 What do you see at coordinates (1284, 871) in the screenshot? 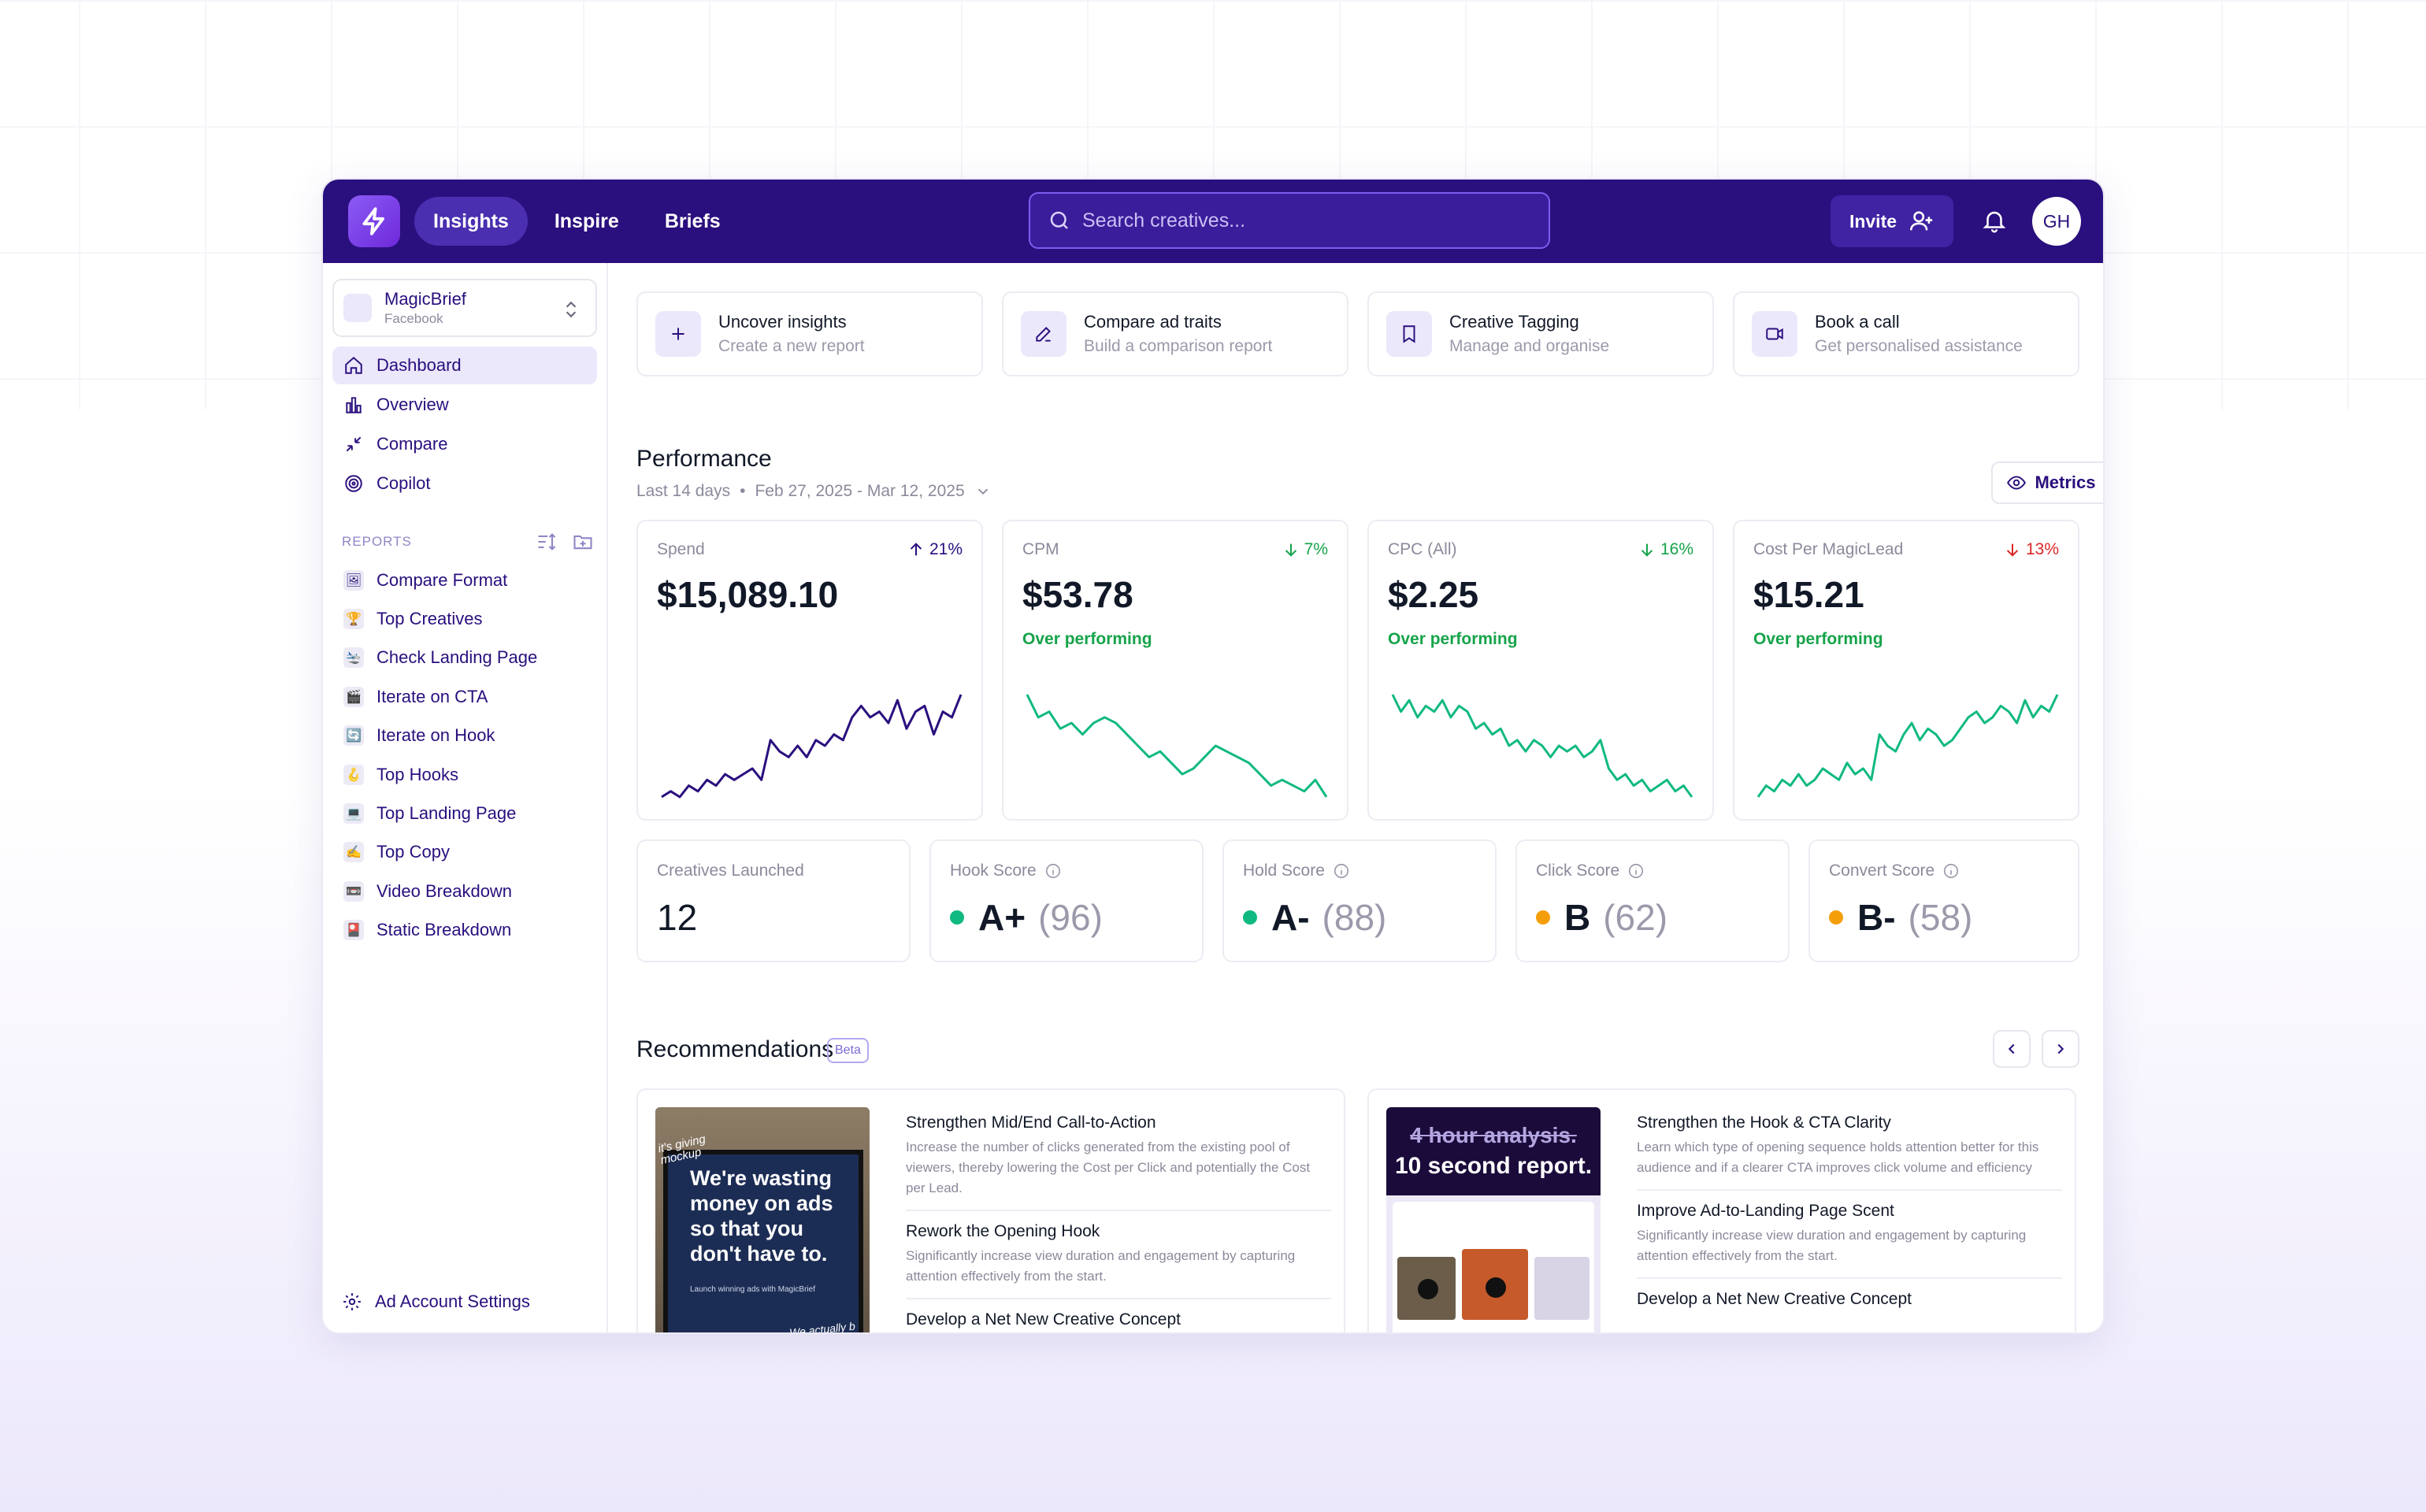
I see `score-label: Hold Score` at bounding box center [1284, 871].